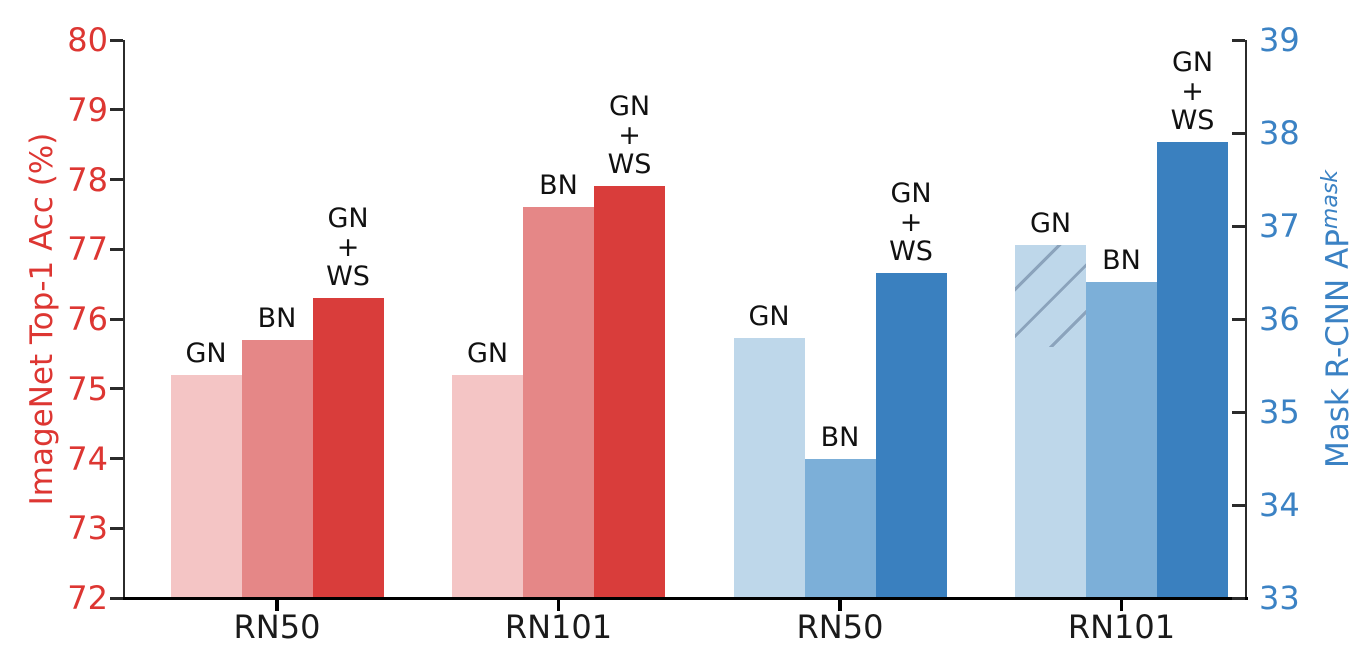  Describe the element at coordinates (1050, 295) in the screenshot. I see `bar-hatch-overlay` at that location.